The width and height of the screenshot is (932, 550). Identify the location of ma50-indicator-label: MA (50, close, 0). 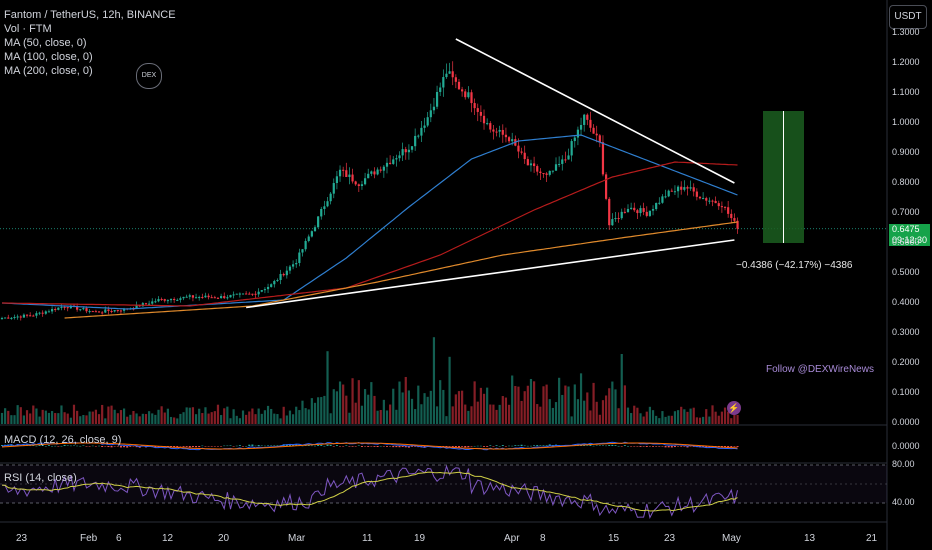
(45, 43).